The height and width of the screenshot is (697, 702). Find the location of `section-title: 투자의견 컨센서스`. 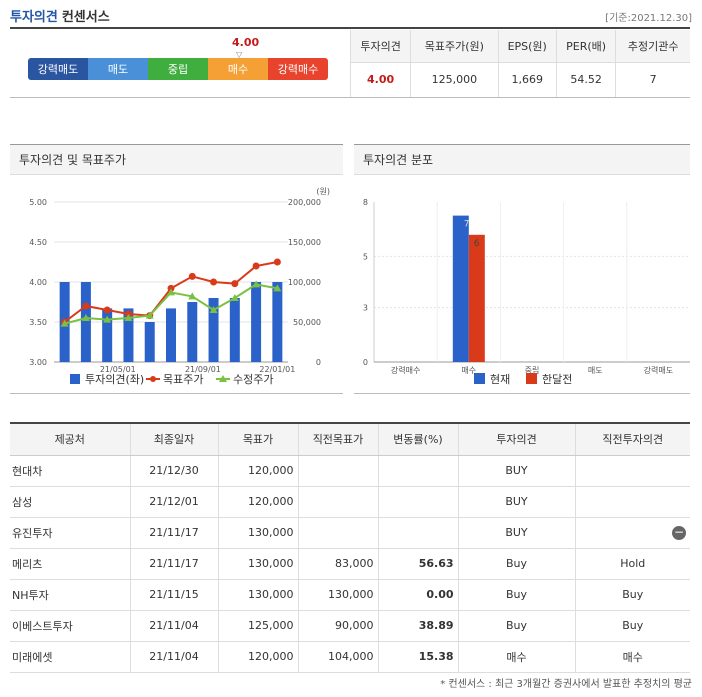

section-title: 투자의견 컨센서스 is located at coordinates (60, 15).